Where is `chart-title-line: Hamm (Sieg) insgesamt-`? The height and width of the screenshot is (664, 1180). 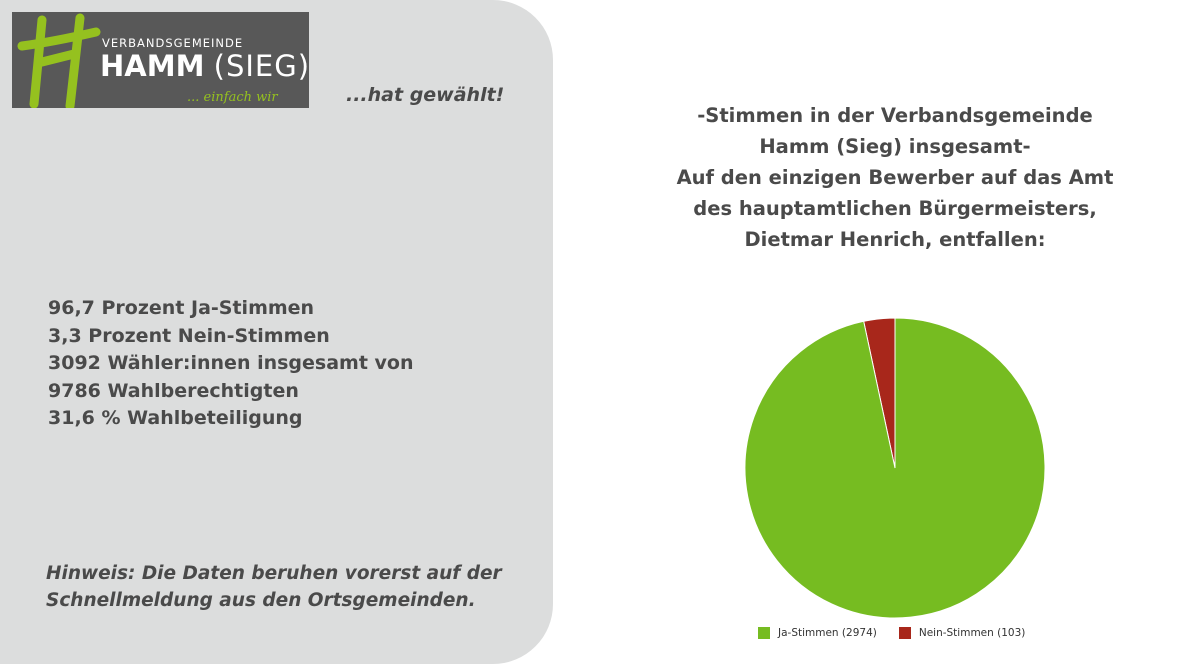 chart-title-line: Hamm (Sieg) insgesamt- is located at coordinates (895, 146).